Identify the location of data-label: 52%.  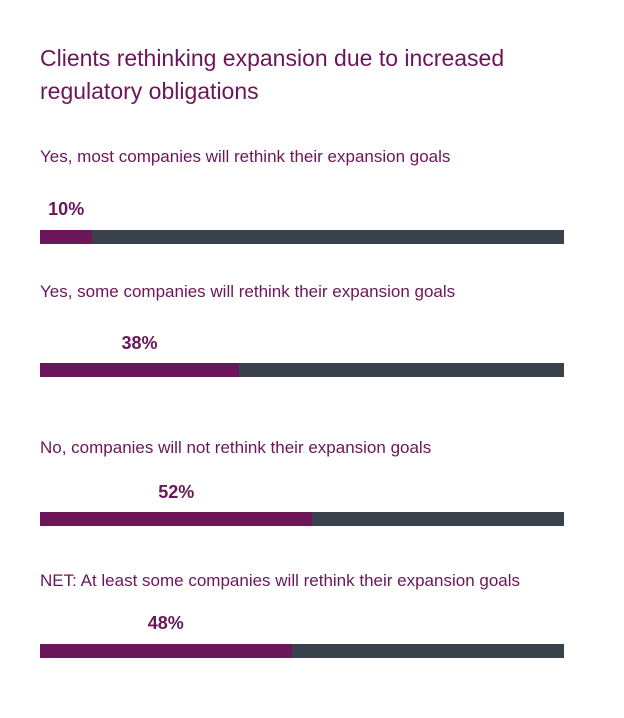
(176, 492).